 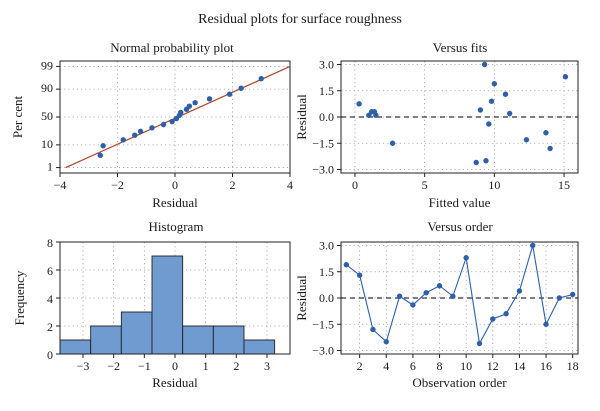 I want to click on panel-title: Versus fits, so click(x=460, y=47).